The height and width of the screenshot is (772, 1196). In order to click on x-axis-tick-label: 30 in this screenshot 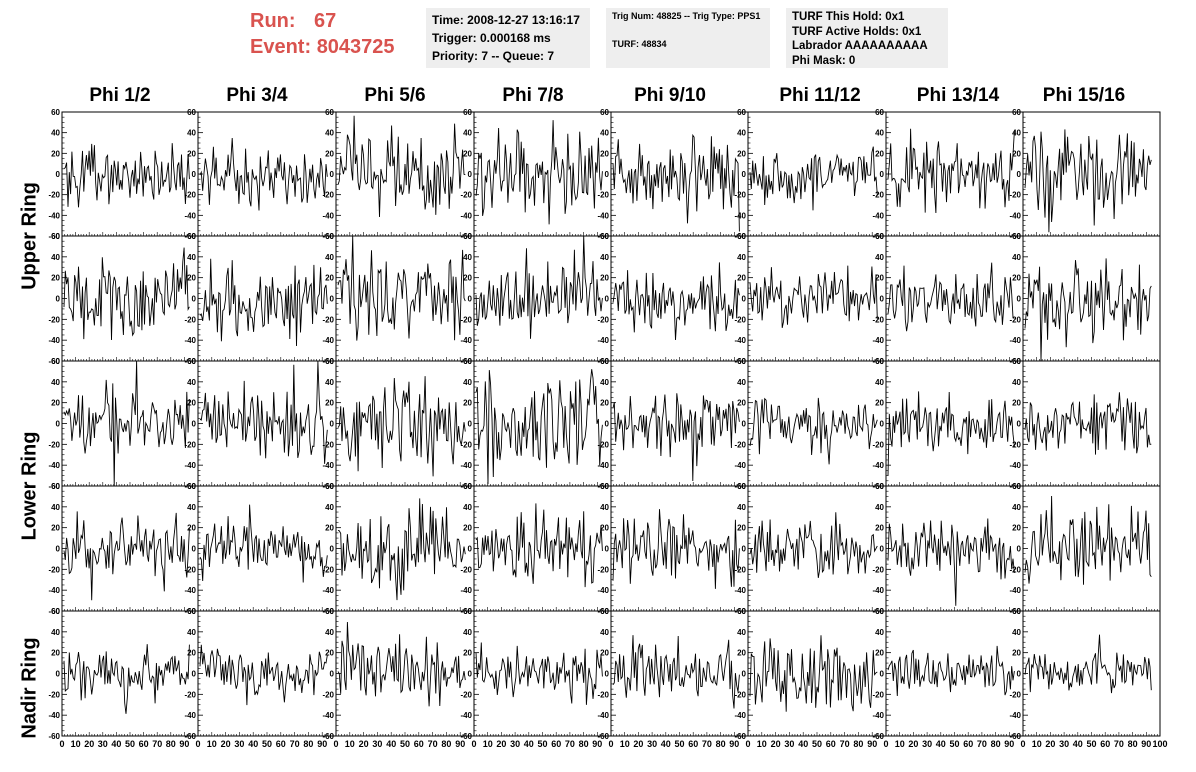, I will do `click(652, 744)`.